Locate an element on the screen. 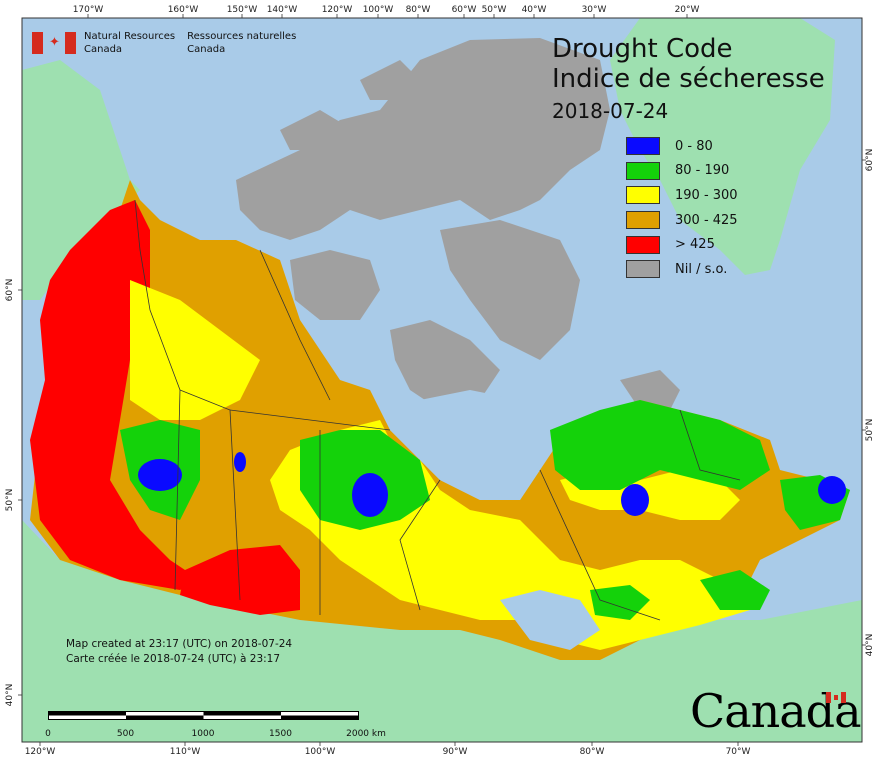 The image size is (880, 760). drought-zone-maritimes-green is located at coordinates (735, 590).